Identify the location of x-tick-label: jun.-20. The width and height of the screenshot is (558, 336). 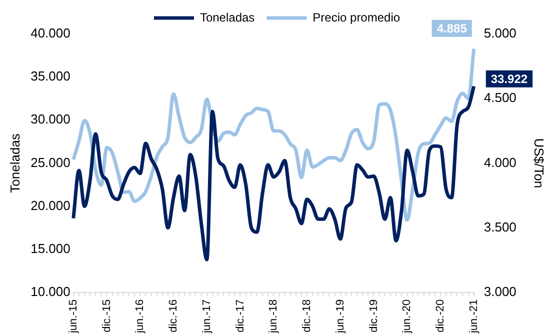
(407, 316).